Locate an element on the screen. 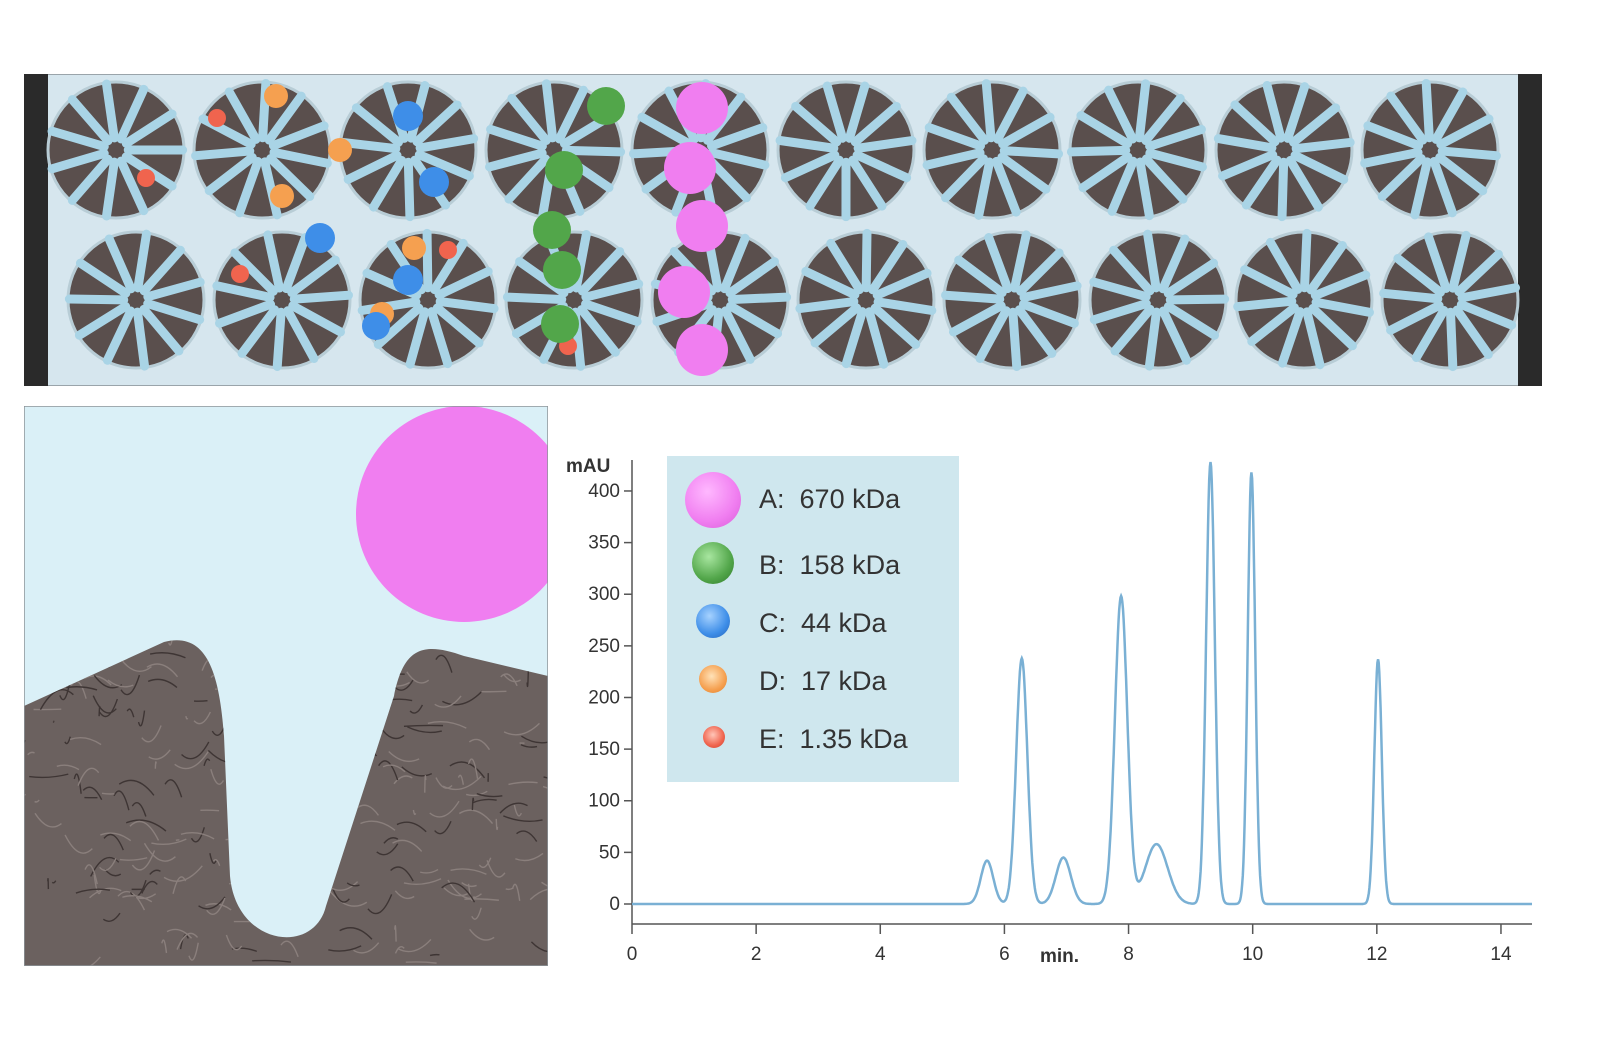 The height and width of the screenshot is (1060, 1600). x-axis-unit: min. is located at coordinates (1059, 956).